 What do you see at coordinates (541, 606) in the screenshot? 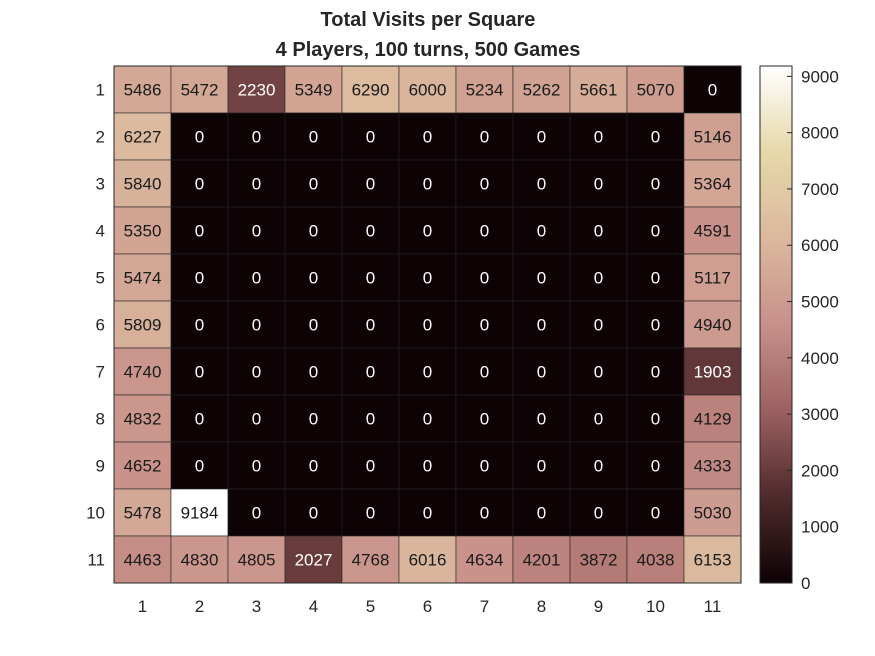
I see `x-tick-label: 8` at bounding box center [541, 606].